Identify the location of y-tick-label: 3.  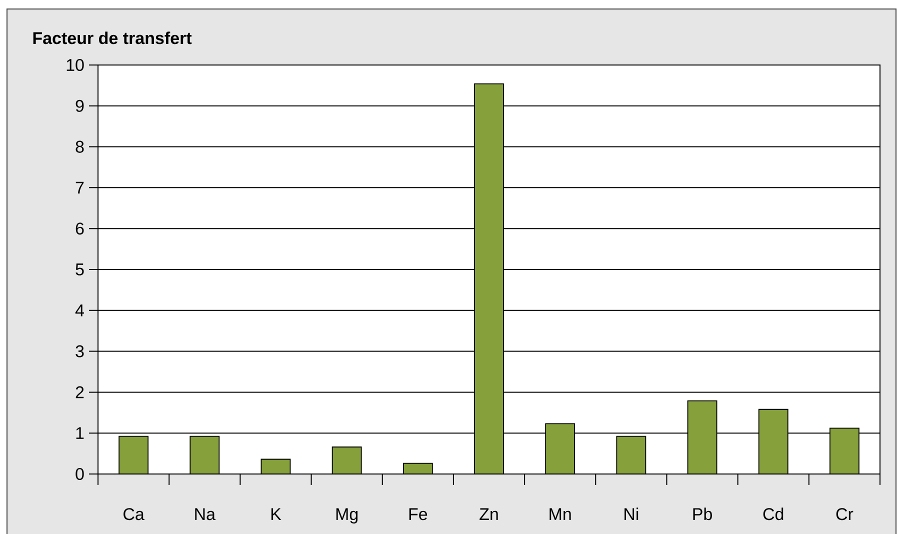
(80, 351).